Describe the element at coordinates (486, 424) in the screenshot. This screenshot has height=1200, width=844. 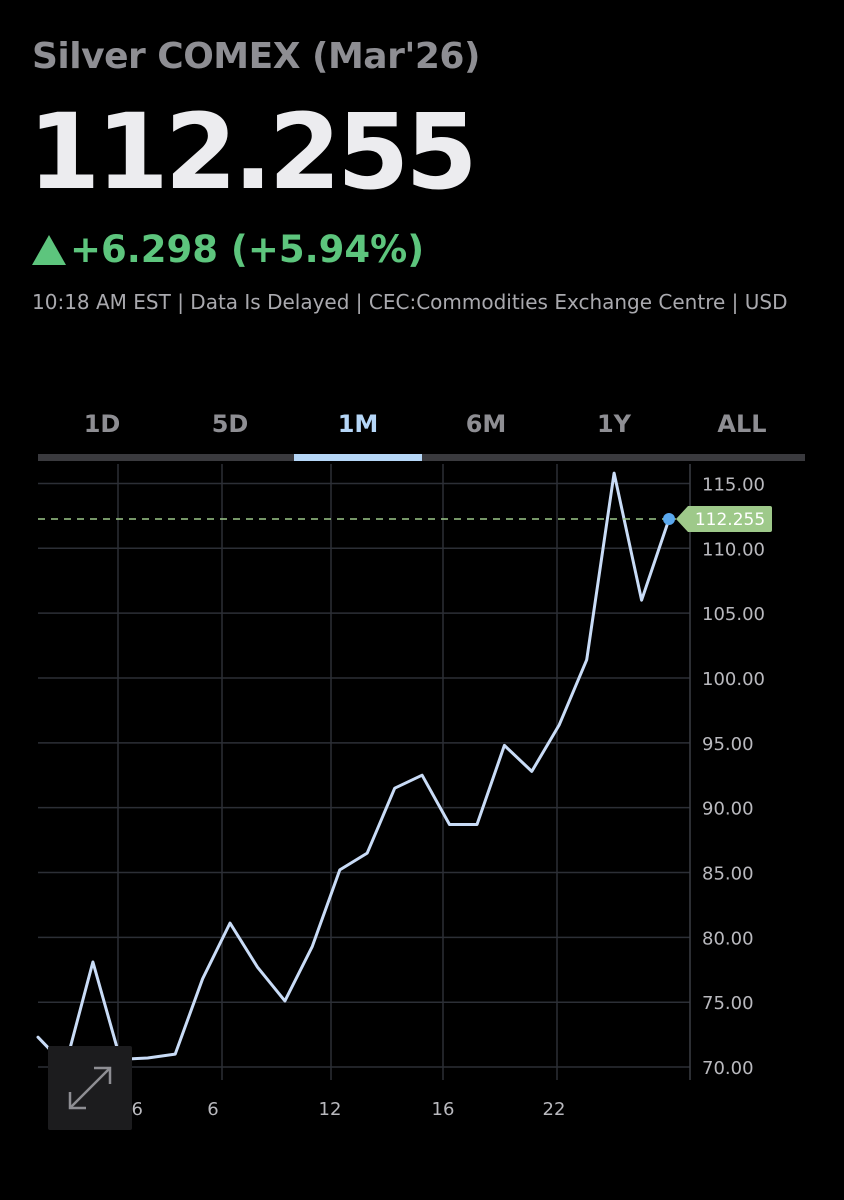
I see `tab-6m: 6M` at that location.